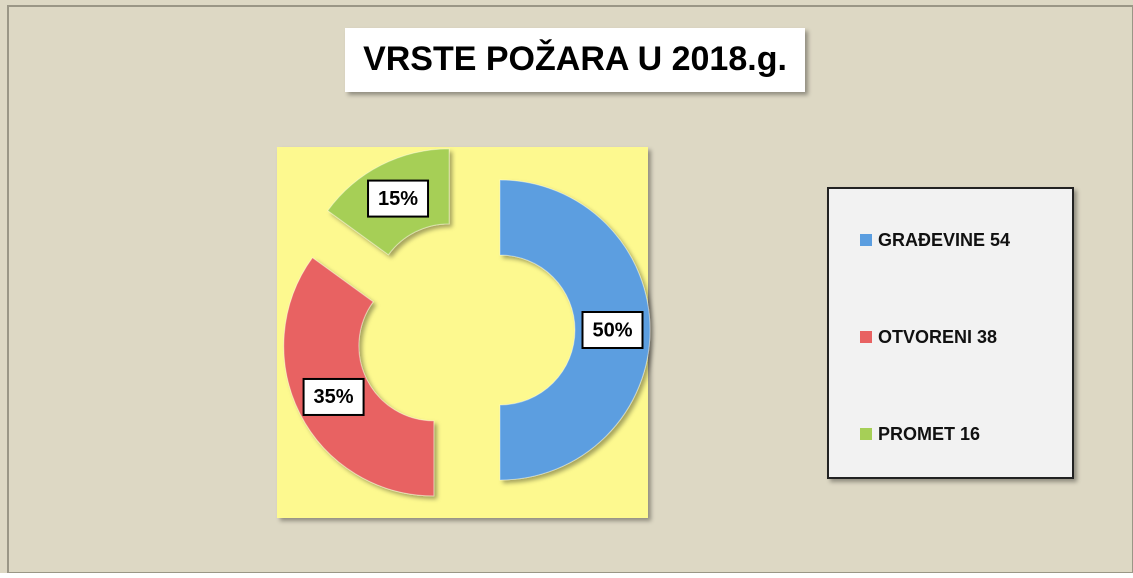 This screenshot has height=578, width=1133. Describe the element at coordinates (937, 337) in the screenshot. I see `legend-label: OTVORENI 38` at that location.